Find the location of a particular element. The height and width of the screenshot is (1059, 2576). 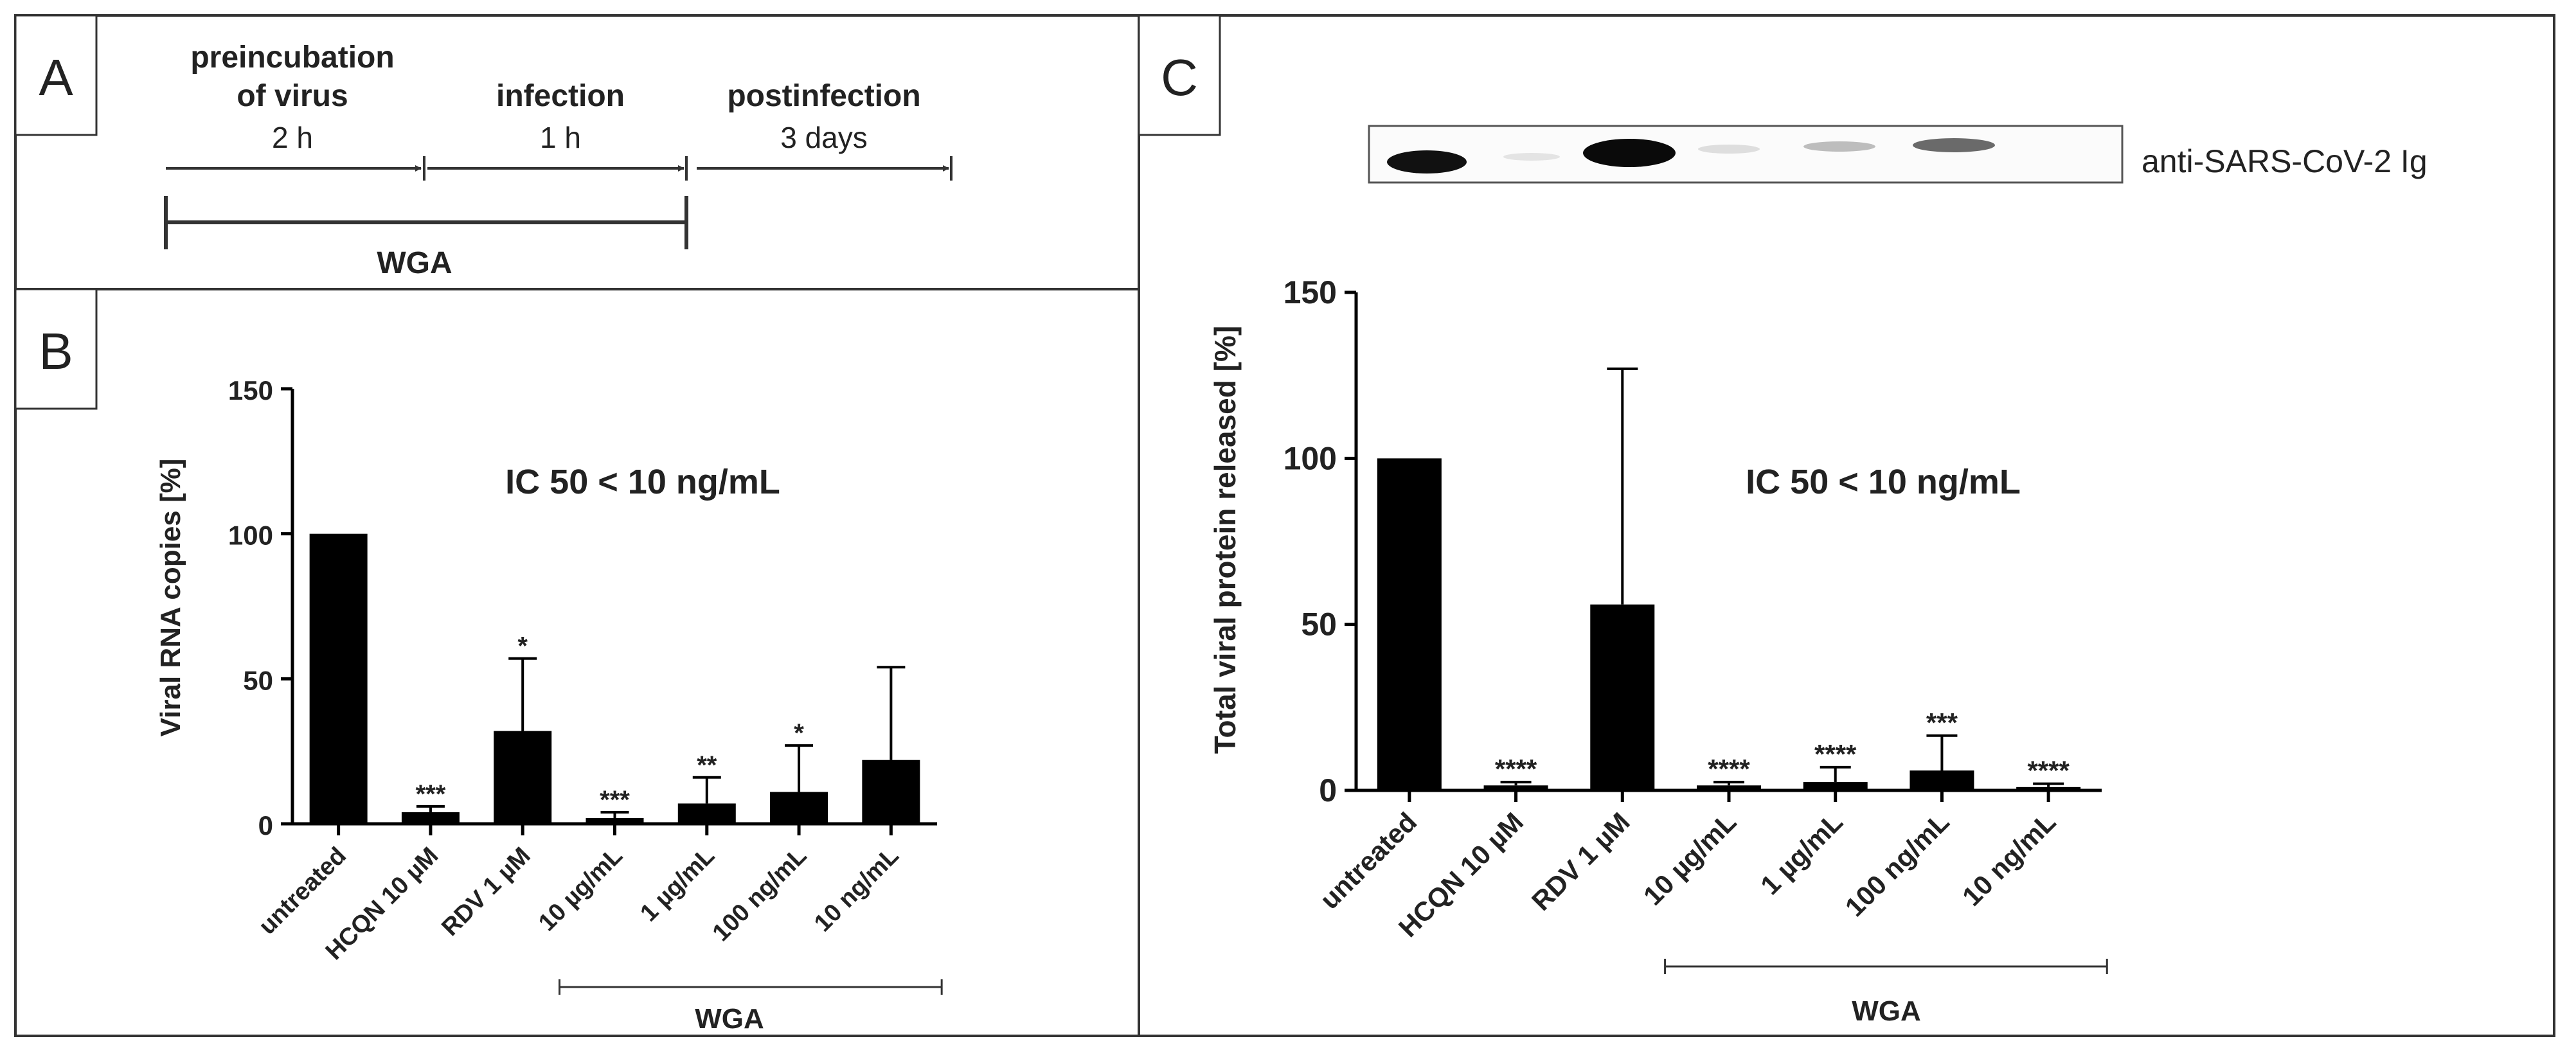

svg-text: C is located at coordinates (1179, 77).